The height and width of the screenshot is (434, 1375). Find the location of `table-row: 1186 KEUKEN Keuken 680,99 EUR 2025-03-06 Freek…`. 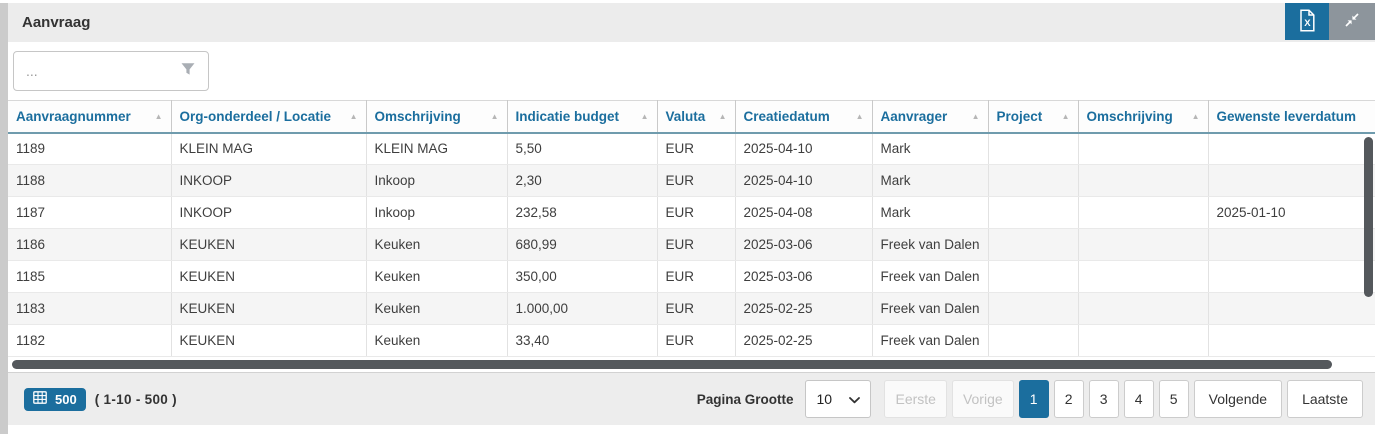

table-row: 1186 KEUKEN Keuken 680,99 EUR 2025-03-06 Freek… is located at coordinates (691, 244).